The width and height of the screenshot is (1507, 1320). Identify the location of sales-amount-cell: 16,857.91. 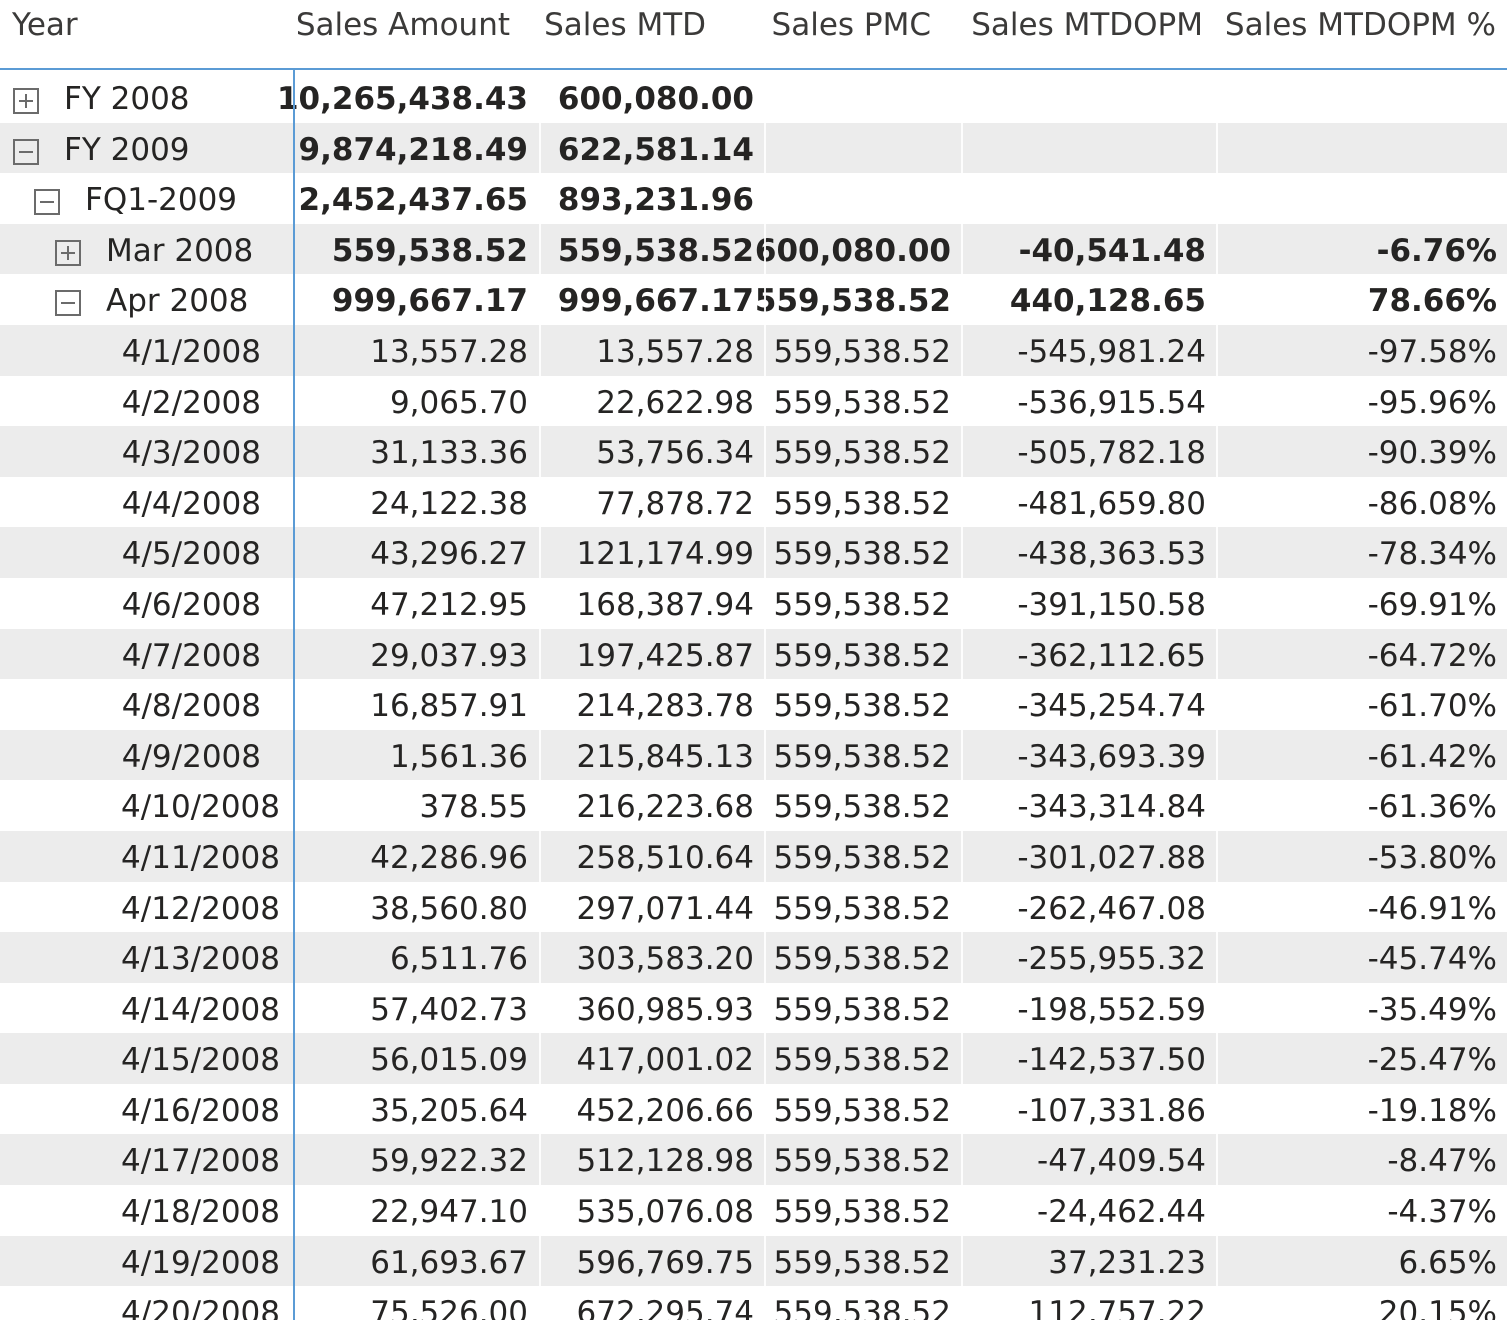
(449, 706).